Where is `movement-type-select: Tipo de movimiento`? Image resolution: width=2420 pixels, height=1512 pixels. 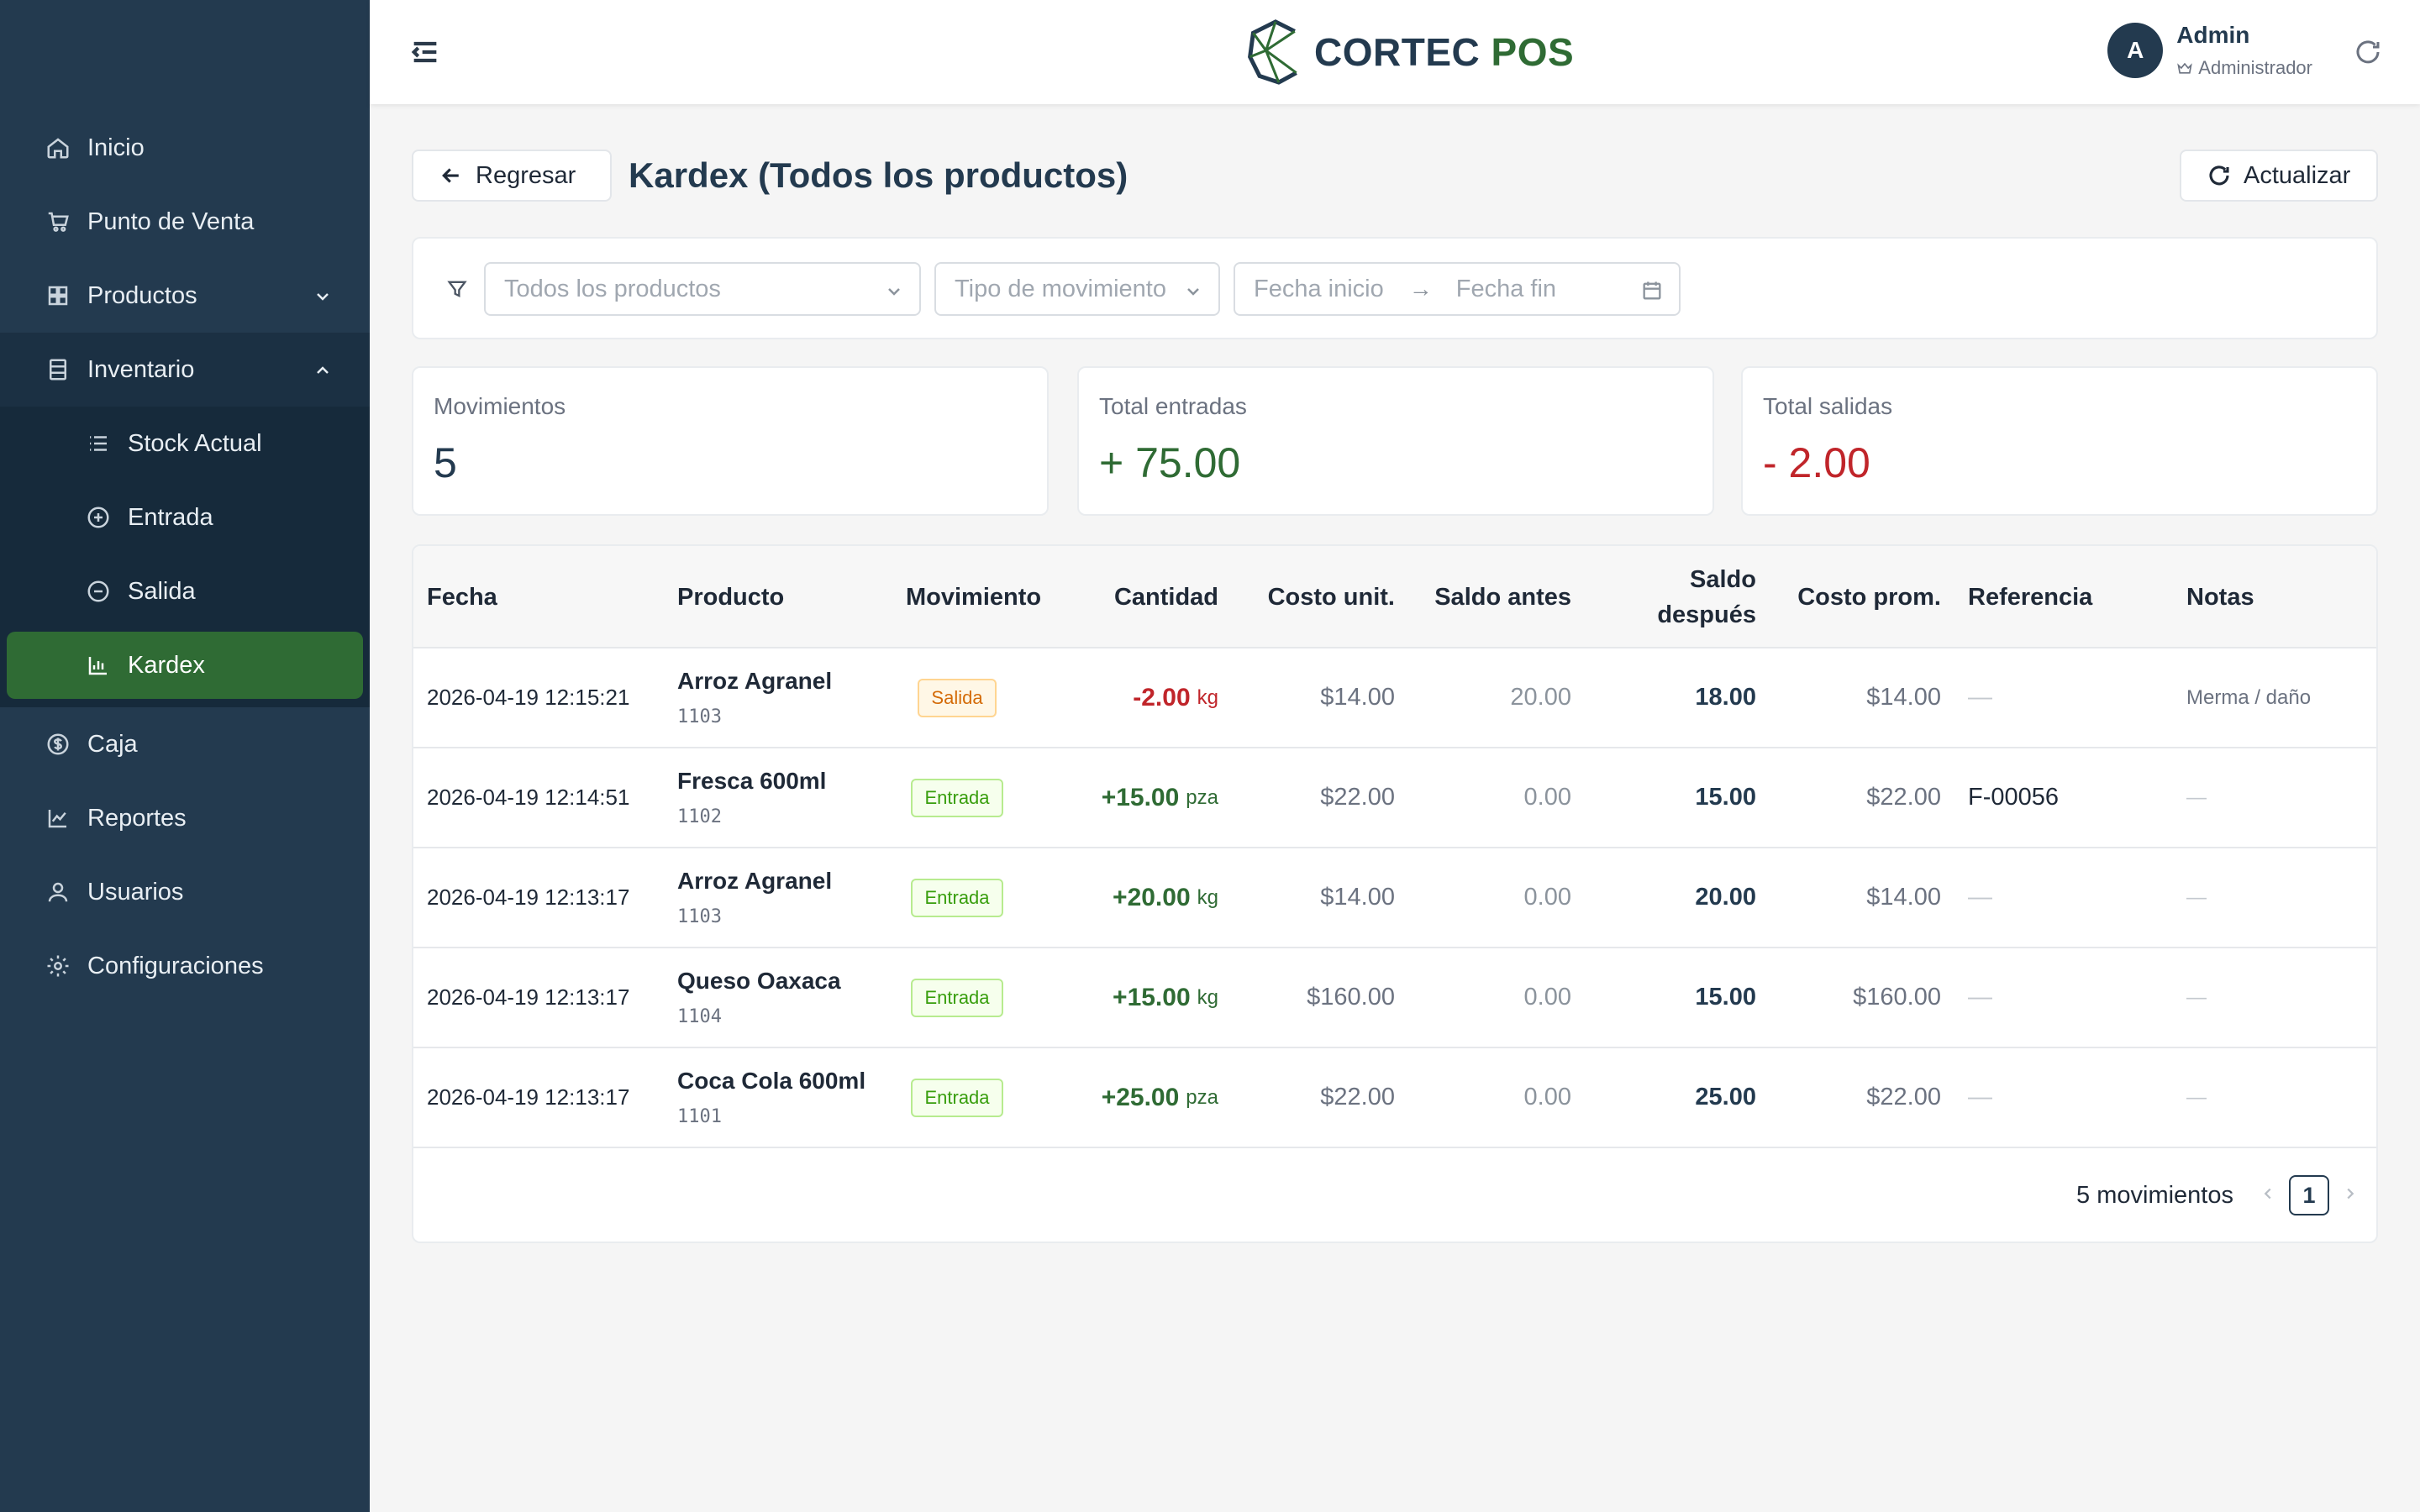
movement-type-select: Tipo de movimiento is located at coordinates (1077, 289).